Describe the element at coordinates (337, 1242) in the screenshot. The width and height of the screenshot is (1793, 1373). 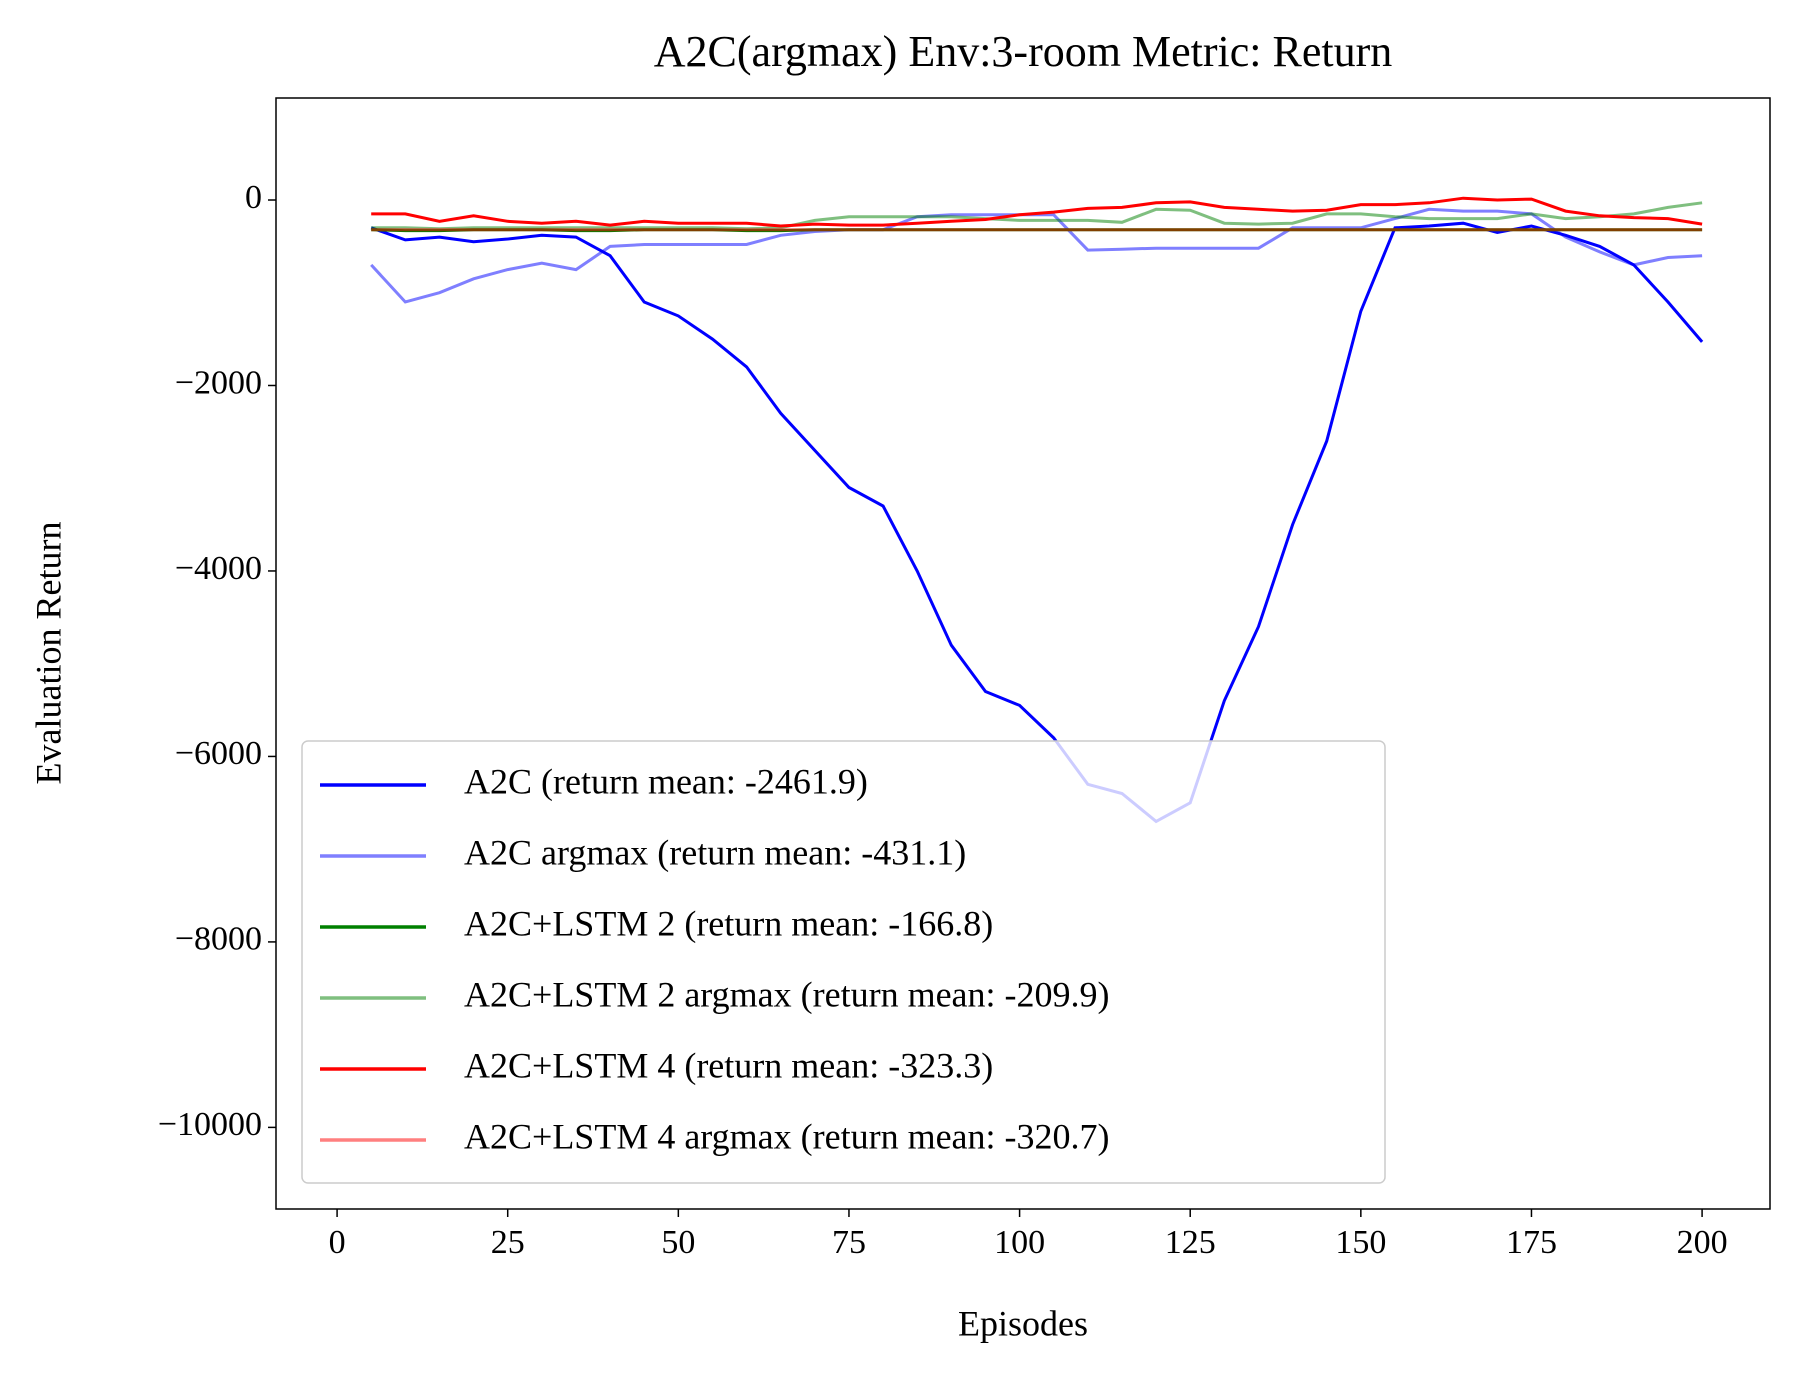
I see `x-tick-label: 0` at that location.